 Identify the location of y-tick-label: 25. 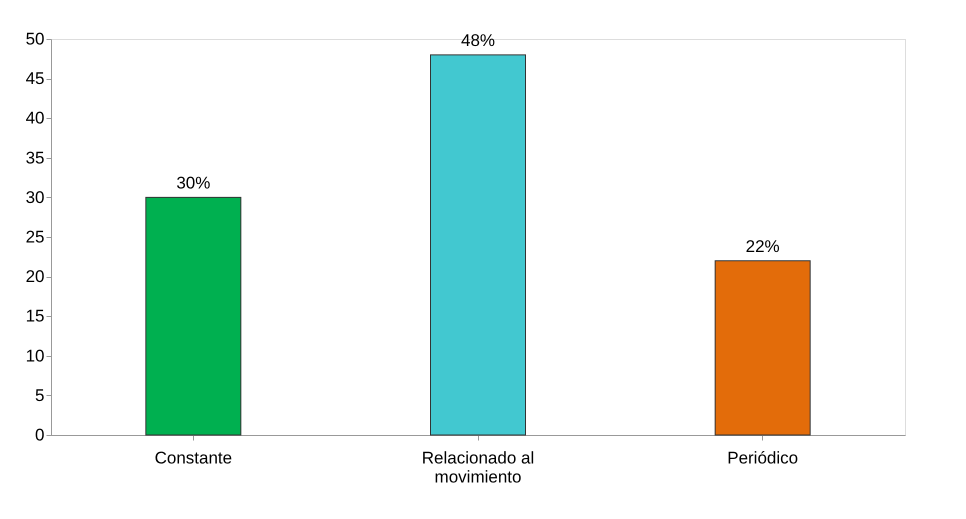
(35, 237).